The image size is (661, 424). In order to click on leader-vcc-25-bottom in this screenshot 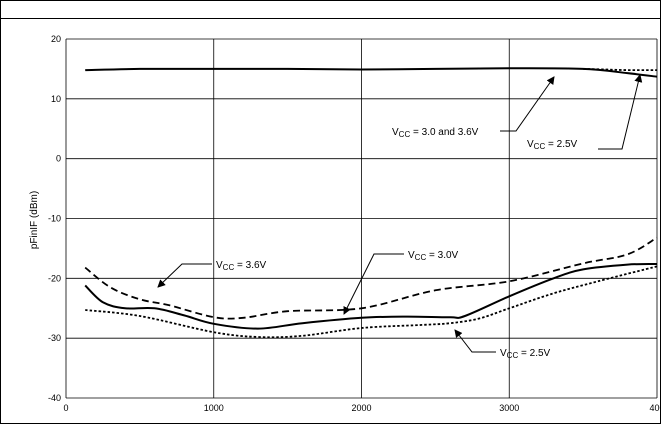, I will do `click(475, 341)`.